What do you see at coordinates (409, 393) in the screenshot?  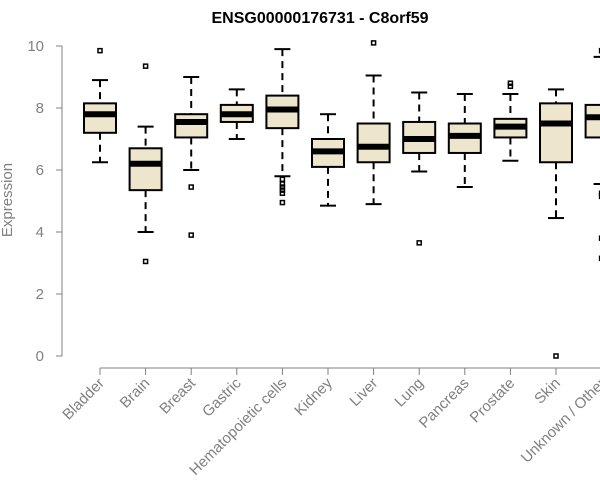 I see `x-tick-label: Lung` at bounding box center [409, 393].